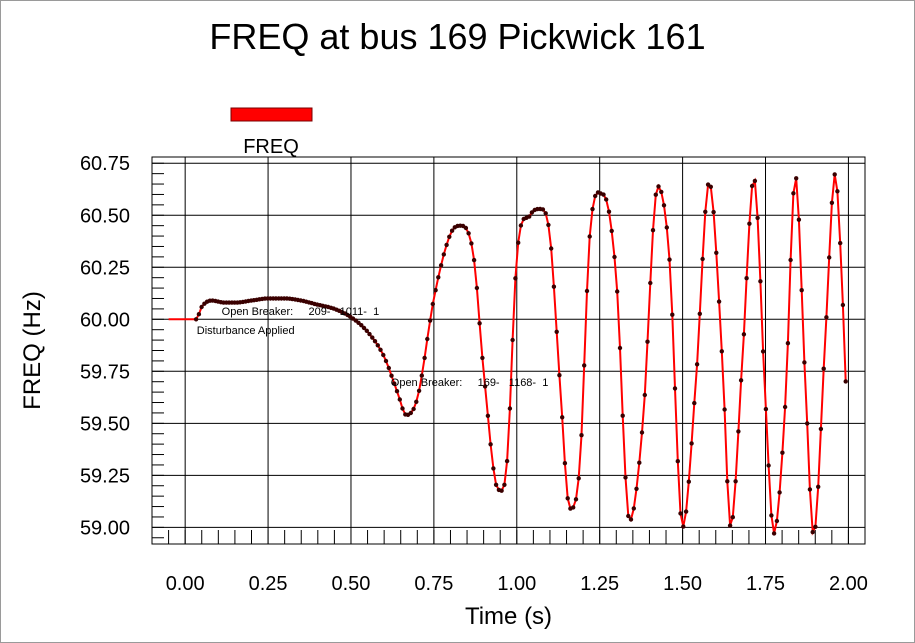 This screenshot has height=643, width=915. Describe the element at coordinates (105, 268) in the screenshot. I see `y-tick-label: 60.25` at that location.